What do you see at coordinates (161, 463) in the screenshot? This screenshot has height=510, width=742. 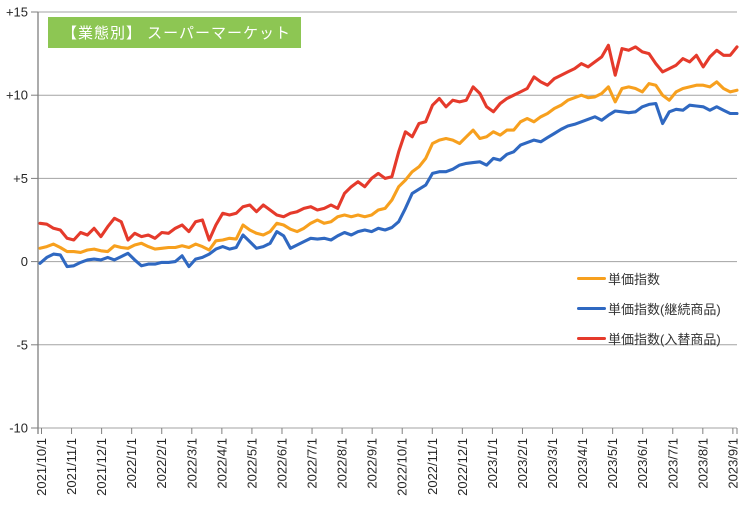 I see `x-axis-label: 2022/2/1` at bounding box center [161, 463].